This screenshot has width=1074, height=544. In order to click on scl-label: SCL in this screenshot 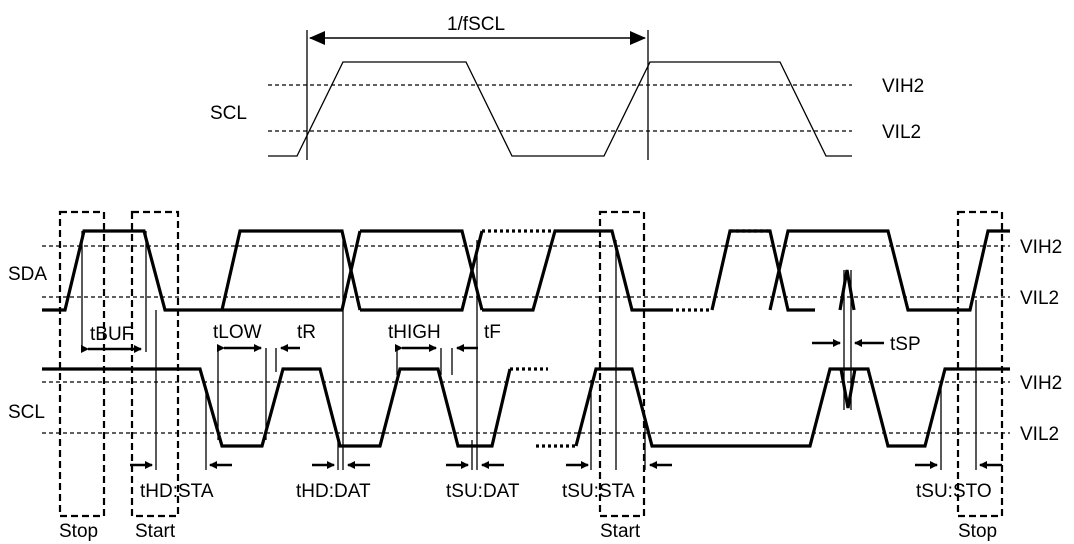, I will do `click(26, 412)`.